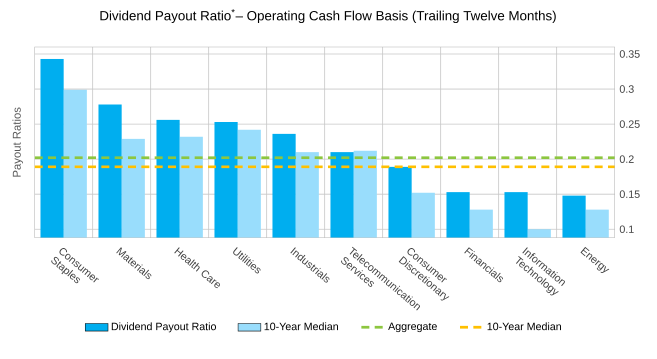 This screenshot has height=359, width=657. Describe the element at coordinates (328, 16) in the screenshot. I see `chart-title: Dividend Payout Ratio$^{*}$– Operating Cash Flow Basis (Trailing Twelve Months)` at that location.